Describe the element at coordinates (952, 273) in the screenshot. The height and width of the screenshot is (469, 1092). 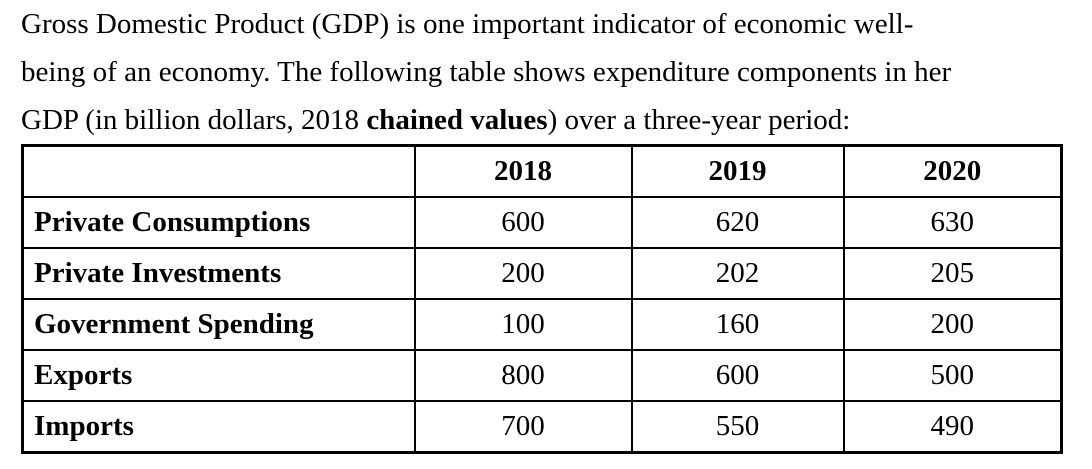
I see `cell-value: 205` at that location.